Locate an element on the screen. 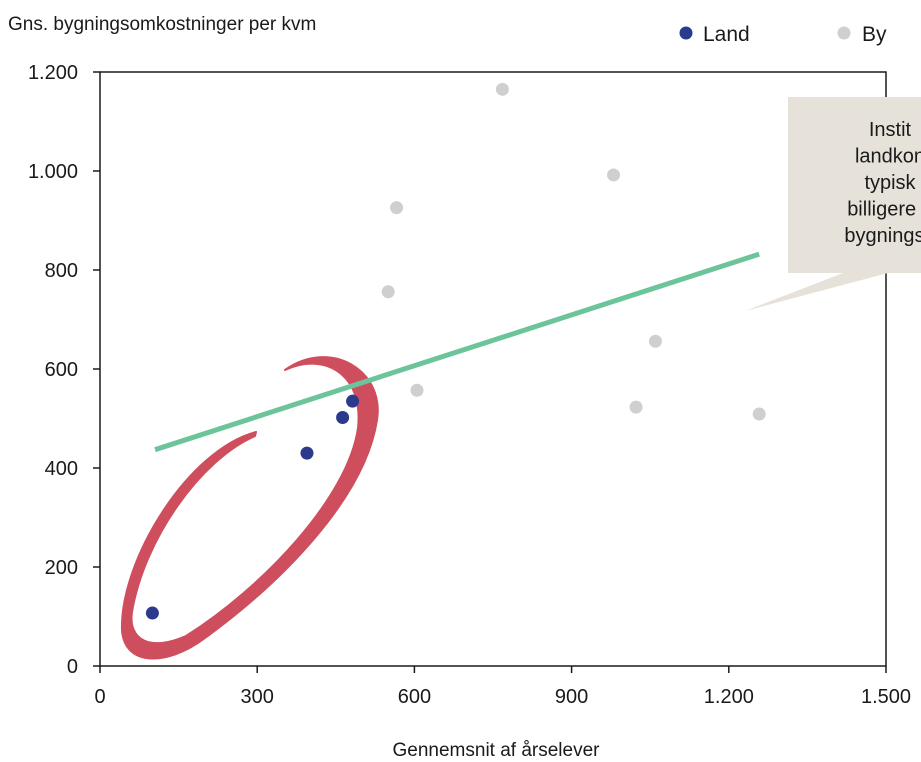  y-tick-label: 0 is located at coordinates (72, 667).